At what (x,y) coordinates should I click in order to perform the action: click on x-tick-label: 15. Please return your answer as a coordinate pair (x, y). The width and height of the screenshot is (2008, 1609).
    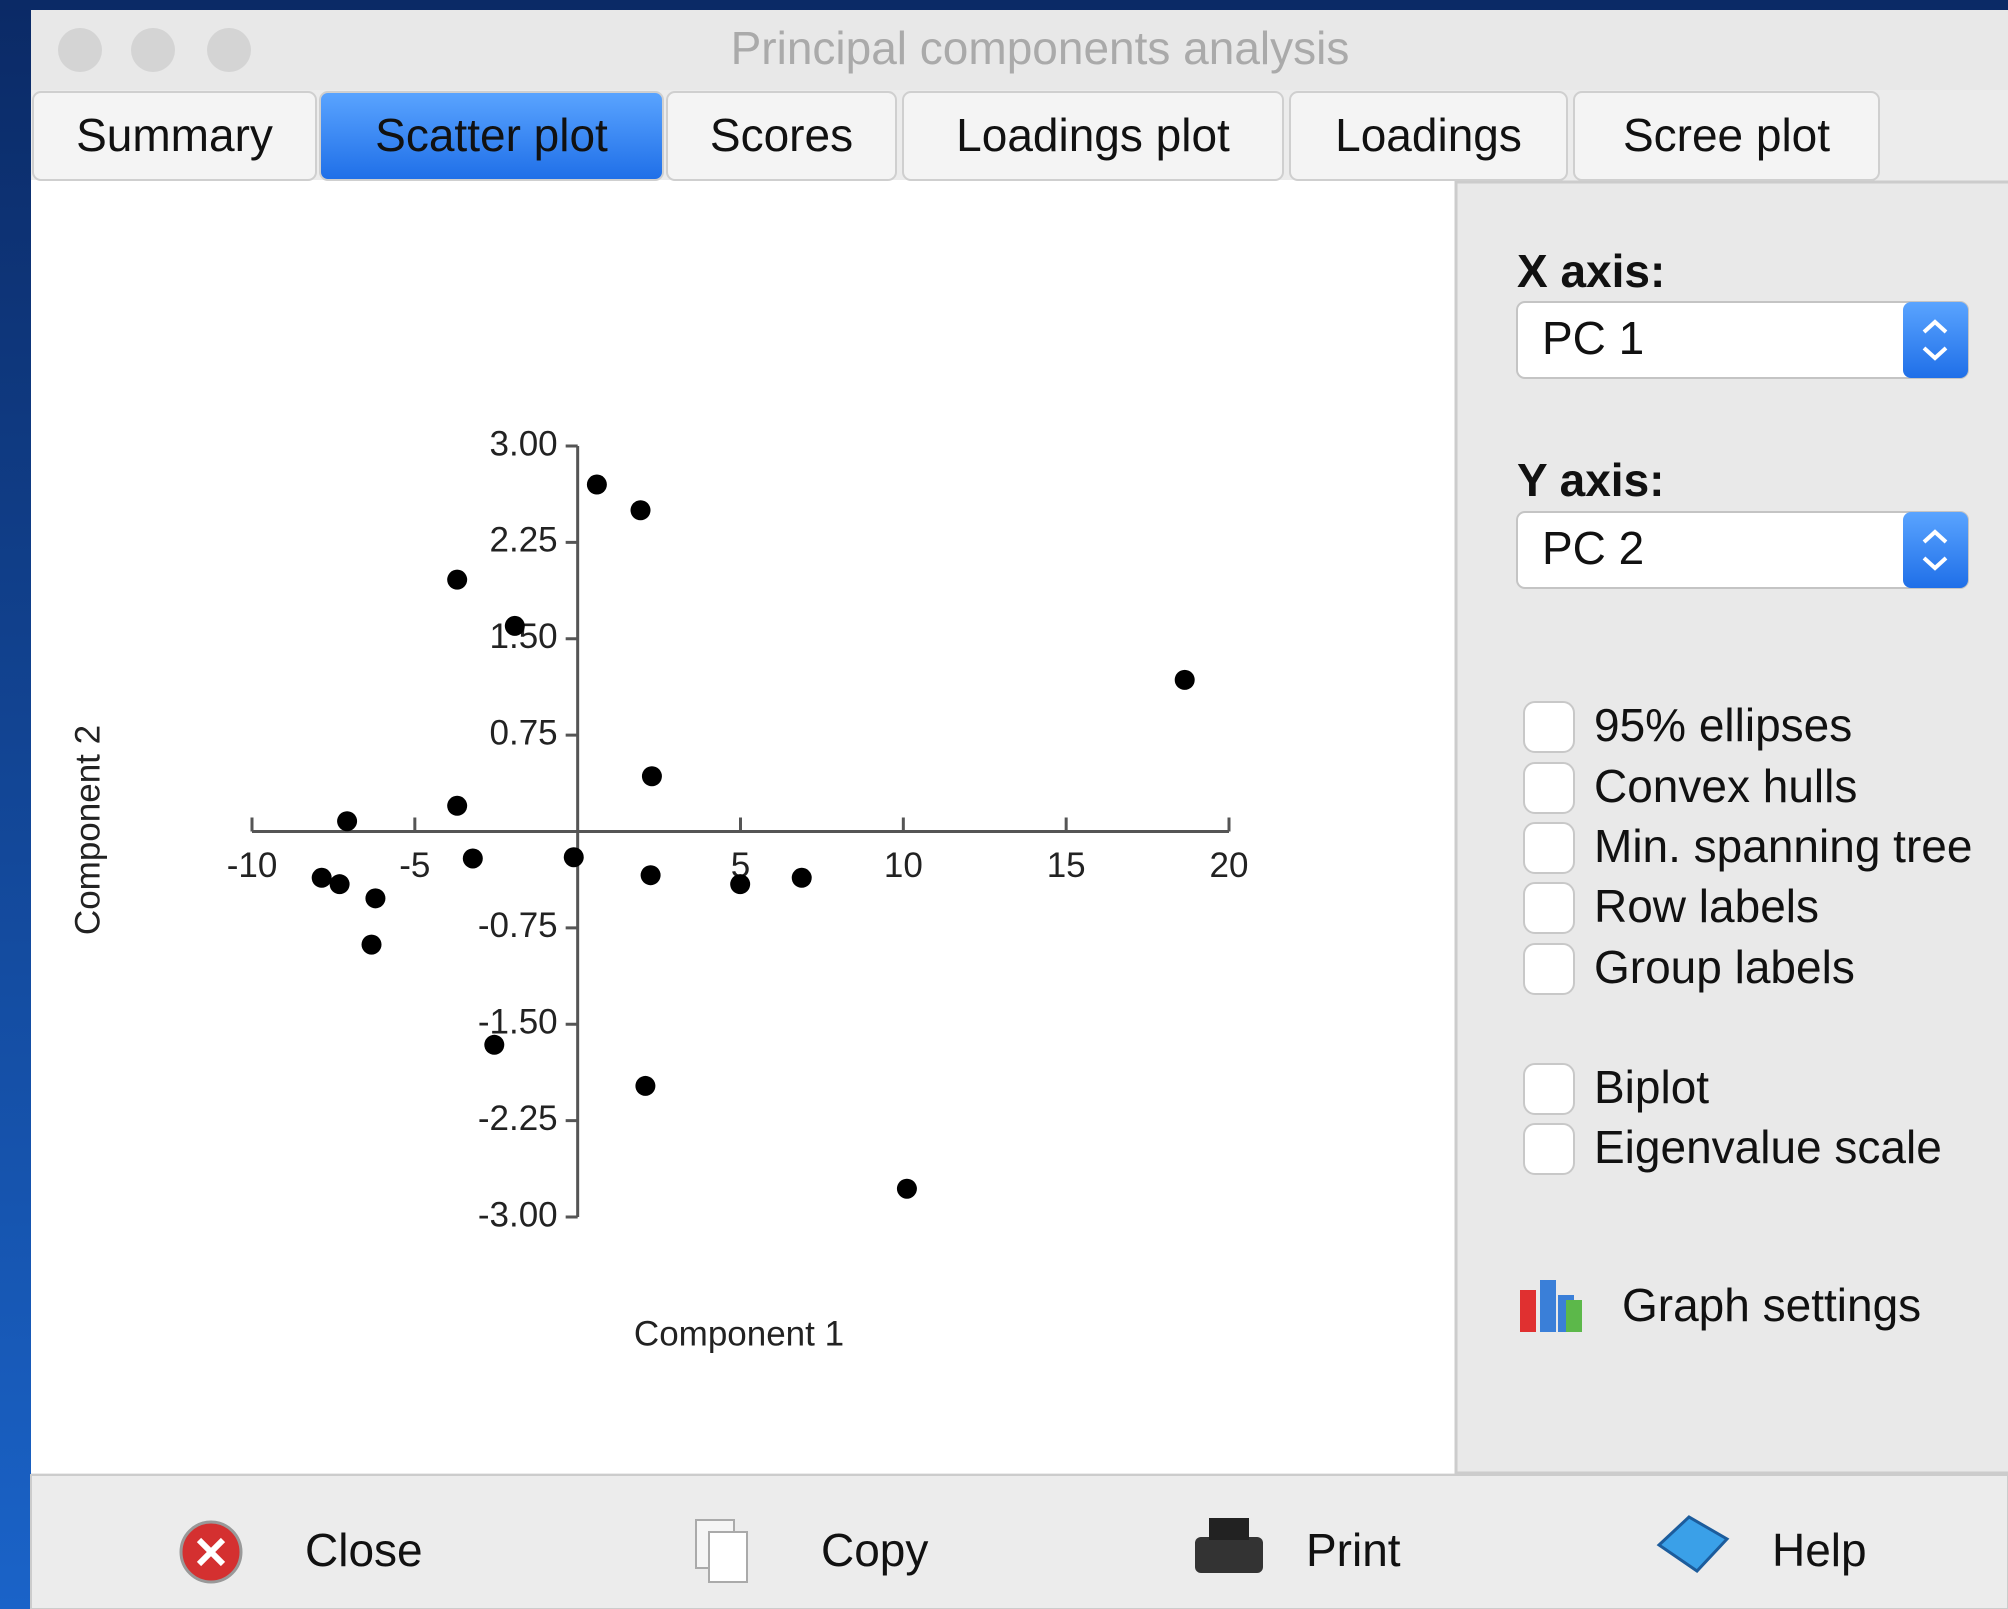
    Looking at the image, I should click on (1066, 865).